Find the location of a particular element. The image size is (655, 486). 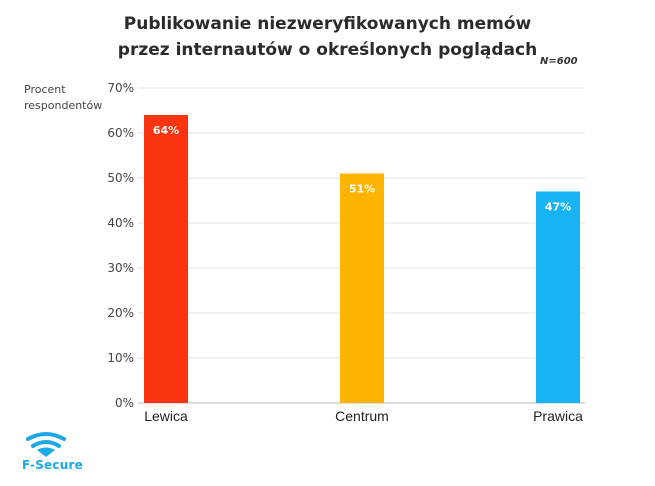

y-tick-label: 40% is located at coordinates (120, 223).